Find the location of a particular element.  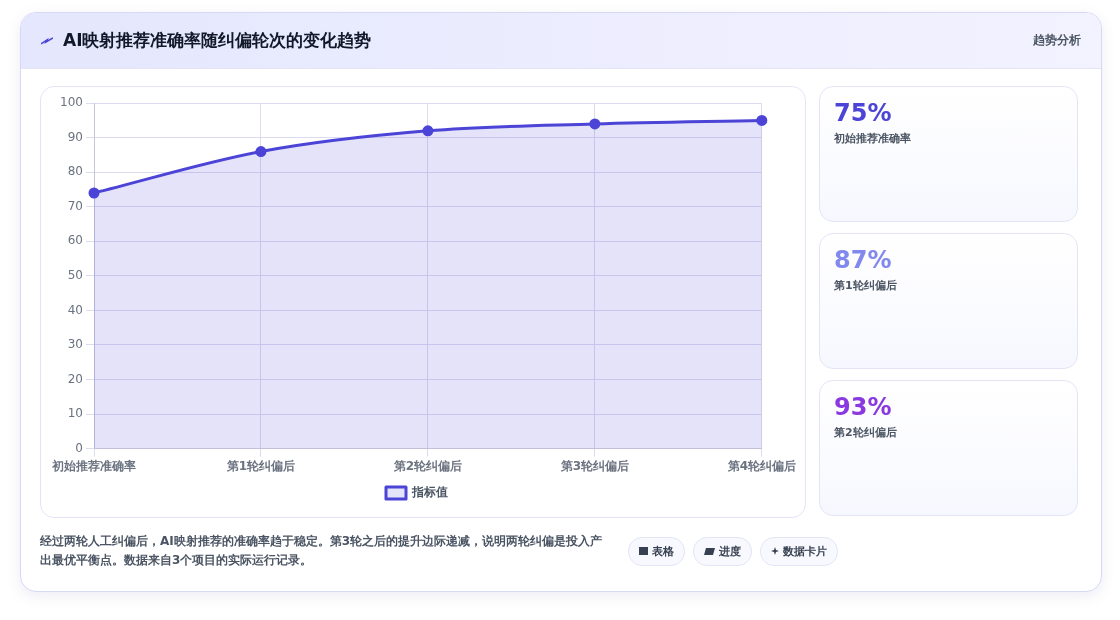

y-tick-label: 50 is located at coordinates (75, 275).